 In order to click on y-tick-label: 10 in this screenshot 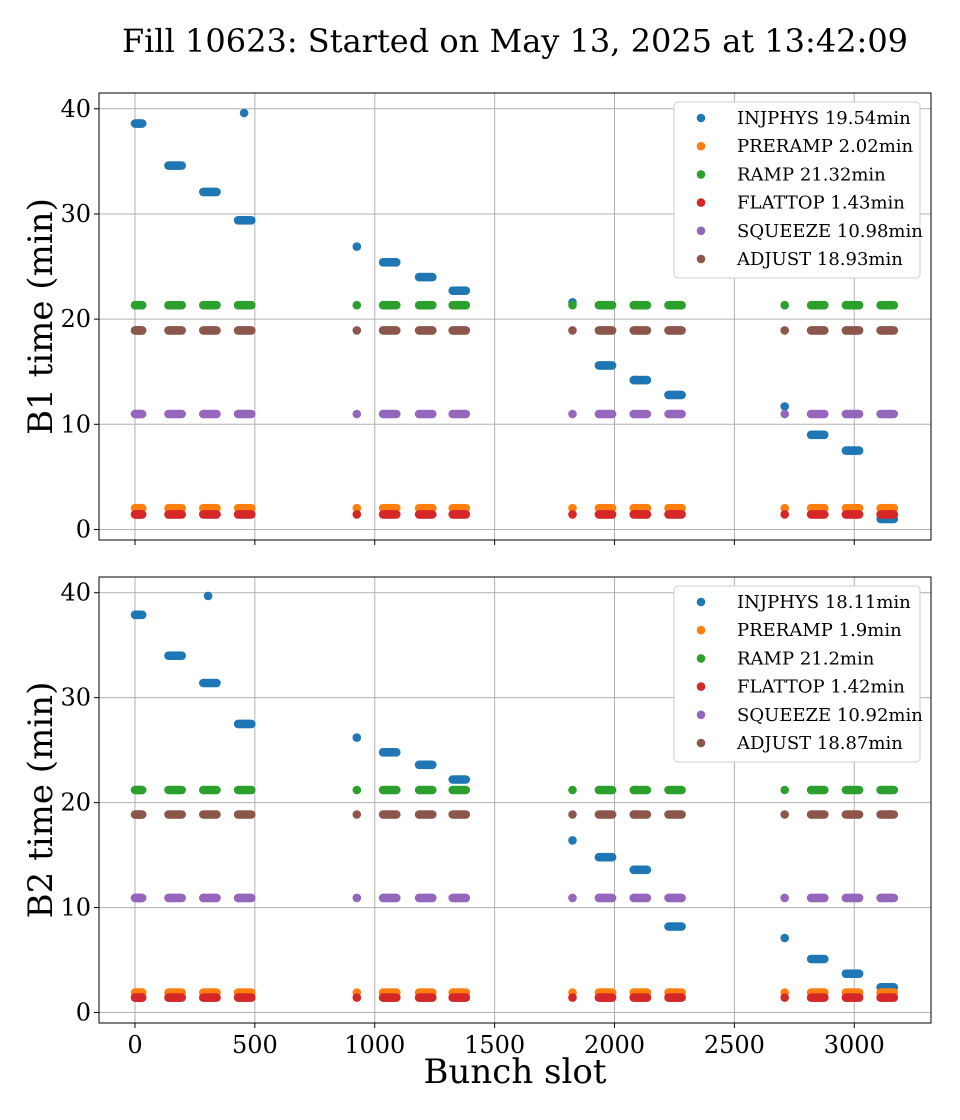, I will do `click(75, 424)`.